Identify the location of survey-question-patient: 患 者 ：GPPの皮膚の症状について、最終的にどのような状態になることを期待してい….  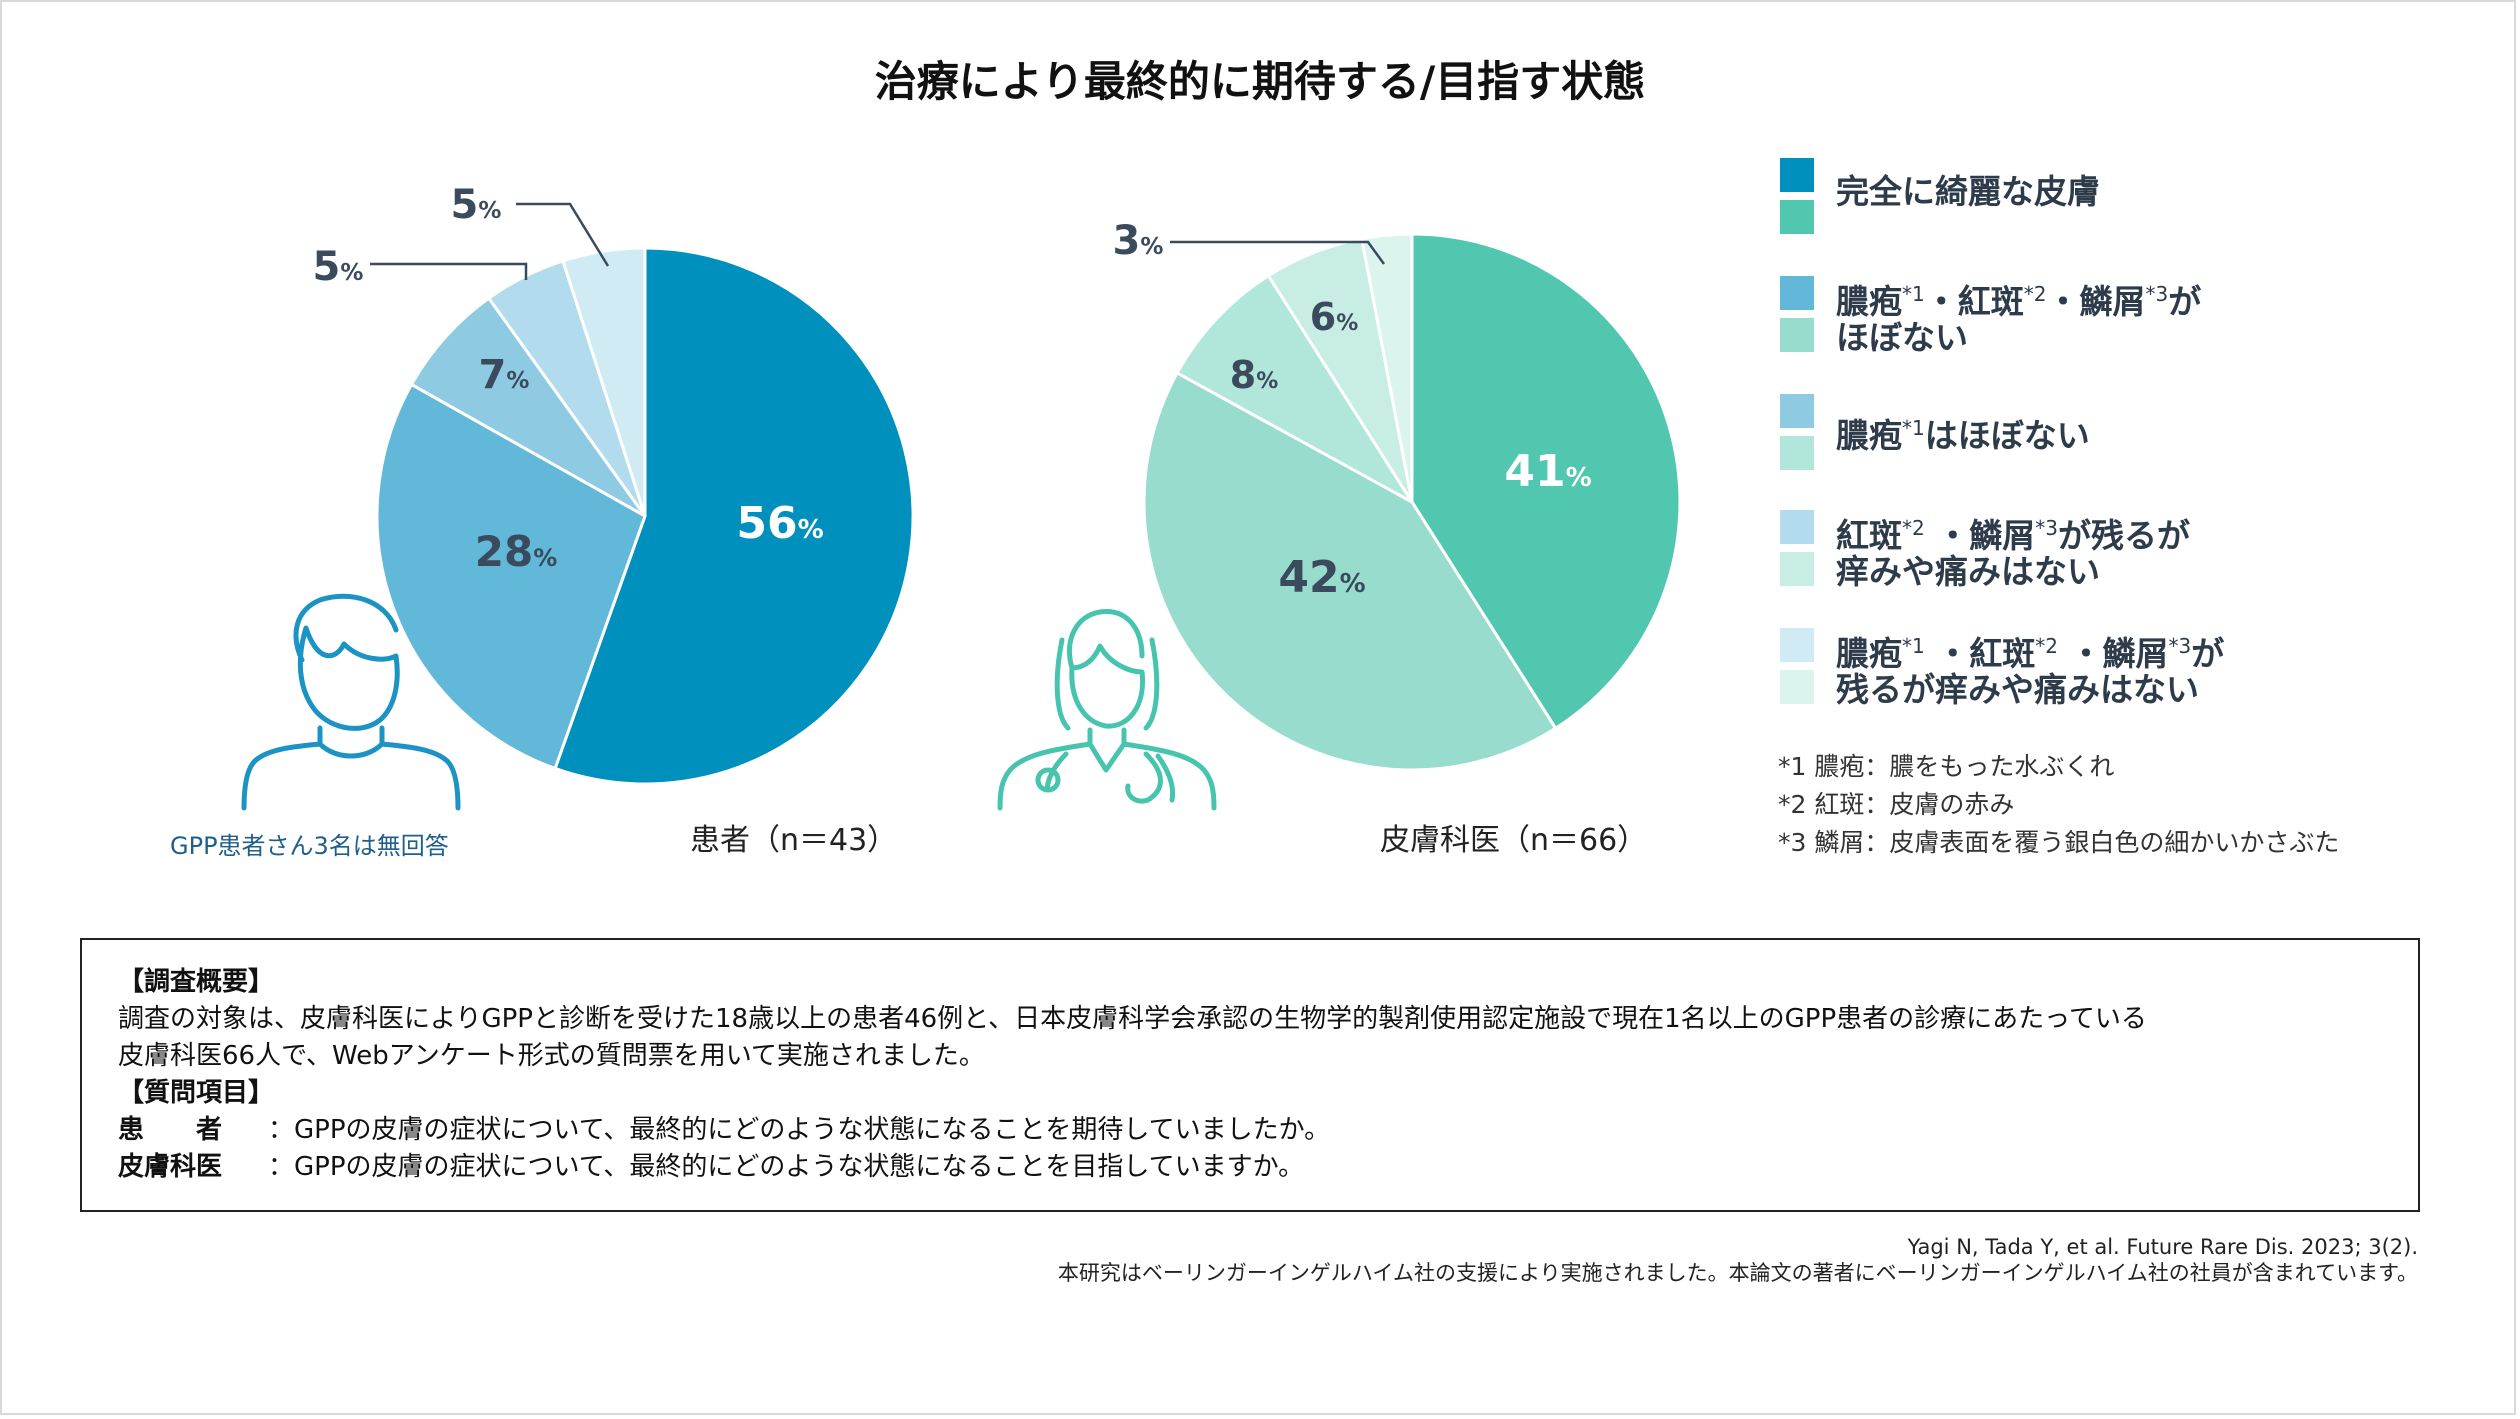
(1250, 1130).